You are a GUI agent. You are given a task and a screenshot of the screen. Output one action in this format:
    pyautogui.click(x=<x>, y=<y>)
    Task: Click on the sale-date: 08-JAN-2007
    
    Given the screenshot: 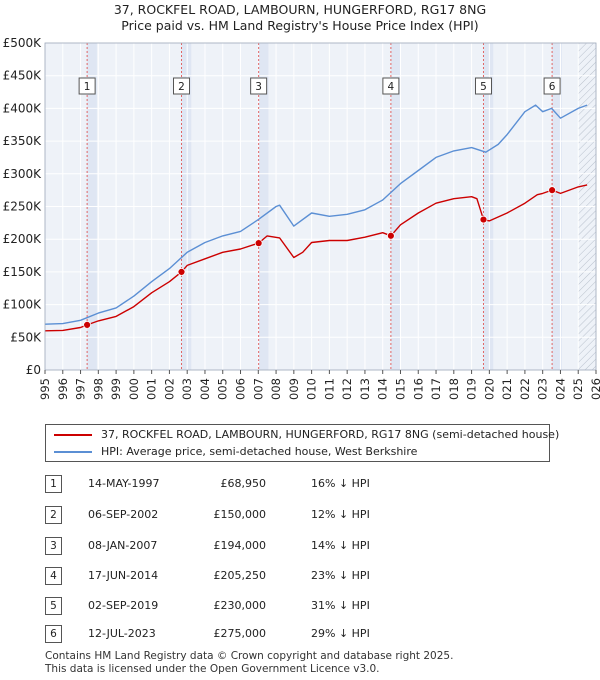 What is the action you would take?
    pyautogui.click(x=123, y=545)
    